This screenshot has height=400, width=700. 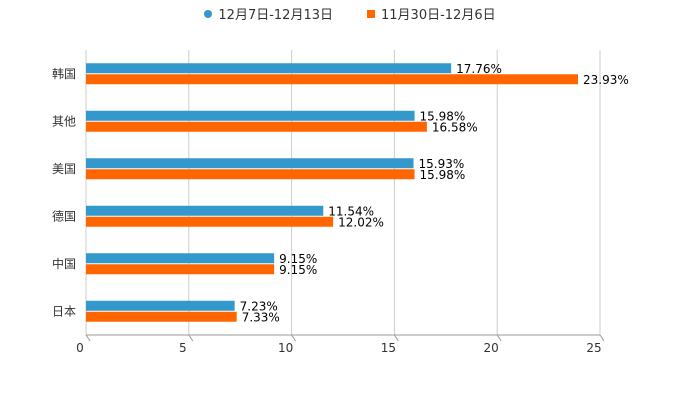 I want to click on category-label: 日本, so click(x=64, y=311).